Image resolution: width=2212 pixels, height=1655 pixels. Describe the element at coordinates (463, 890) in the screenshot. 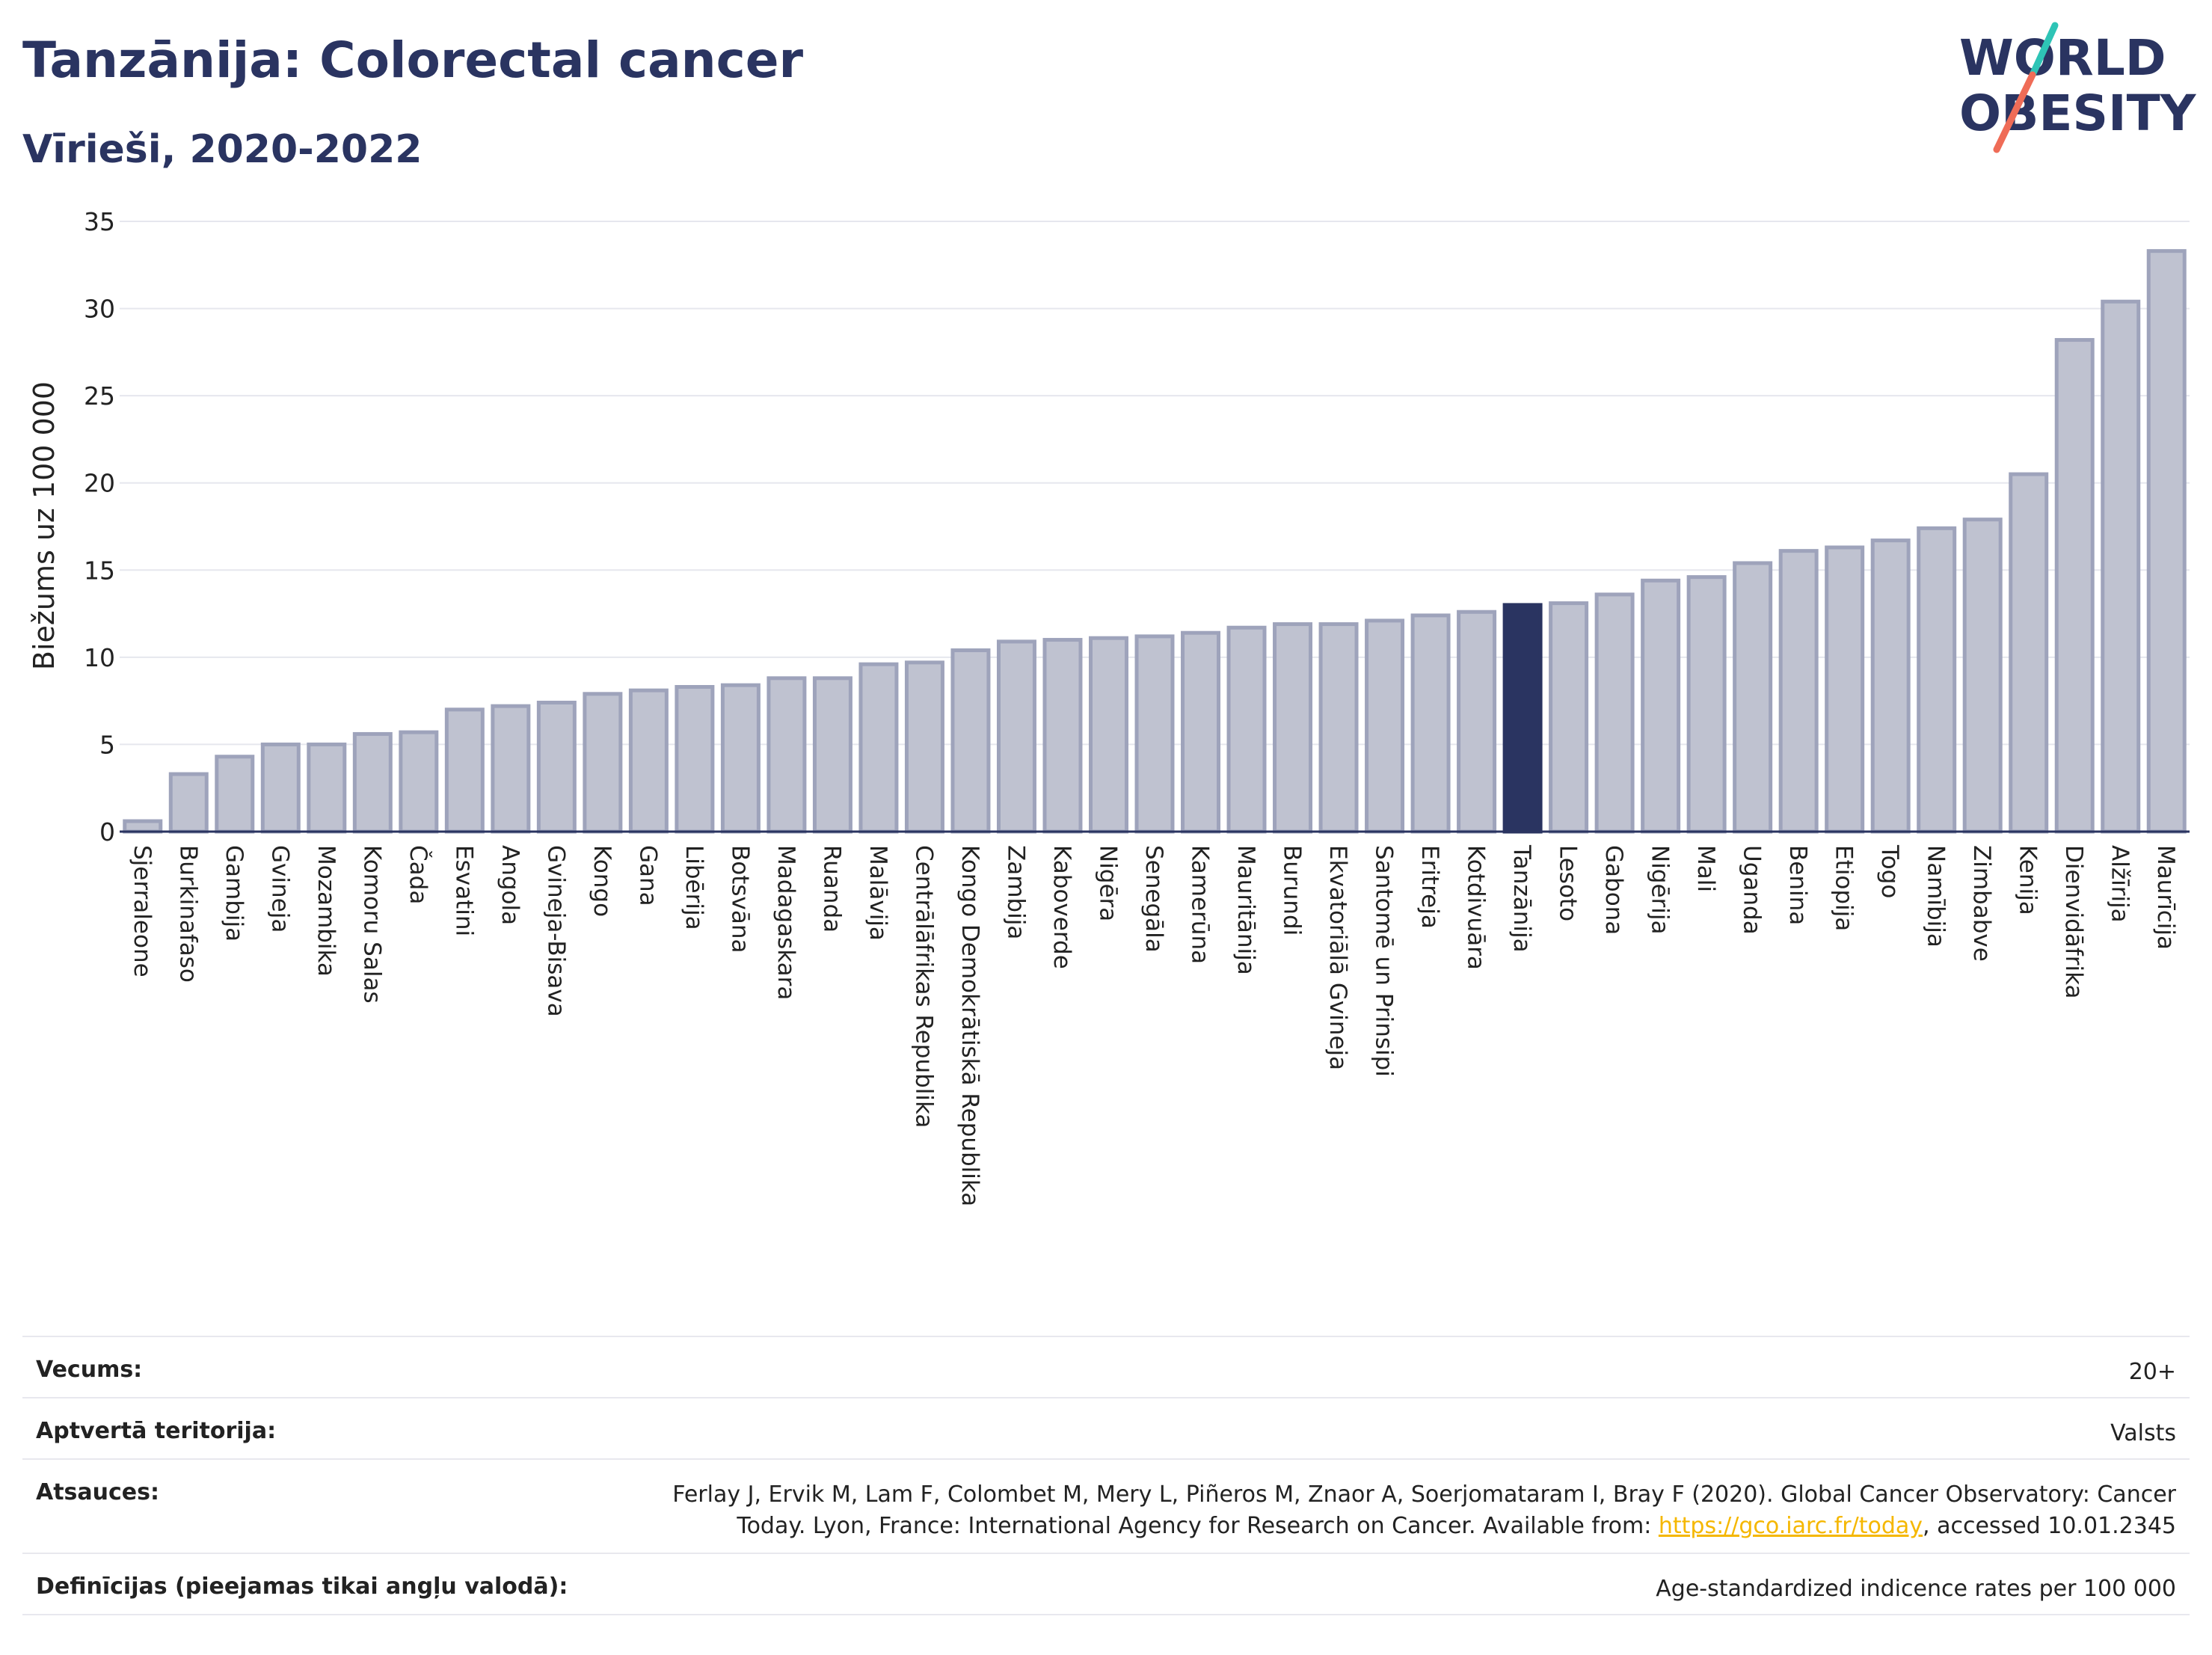

I see `x-tick-label: Esvatini` at that location.